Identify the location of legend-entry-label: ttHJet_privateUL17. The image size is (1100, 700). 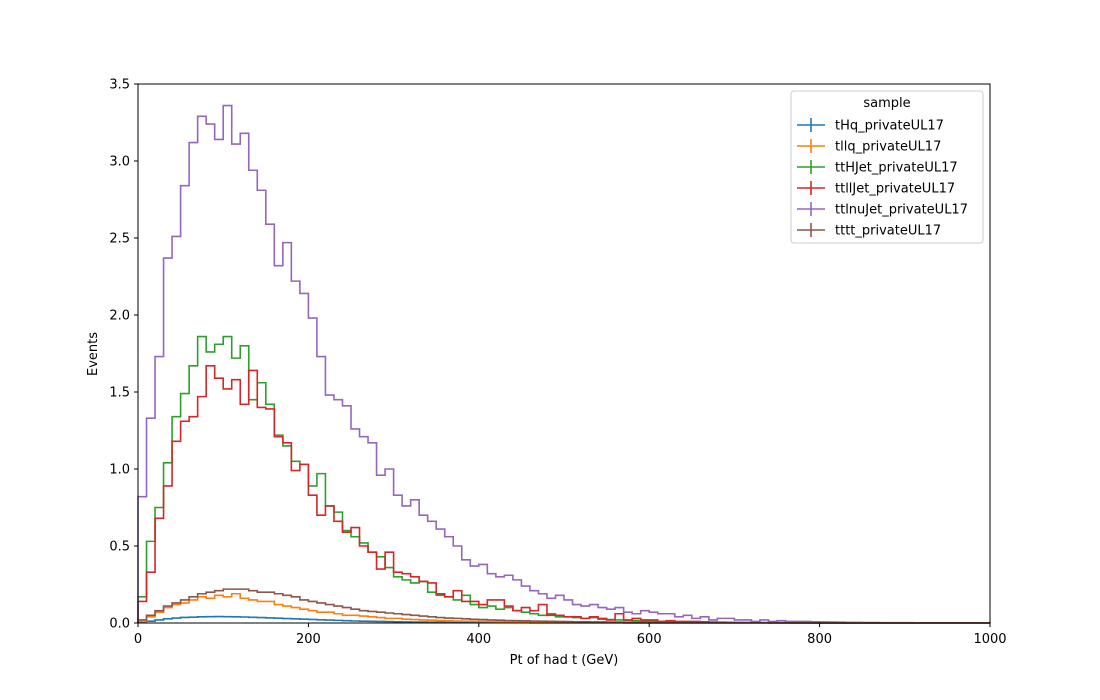
(896, 168).